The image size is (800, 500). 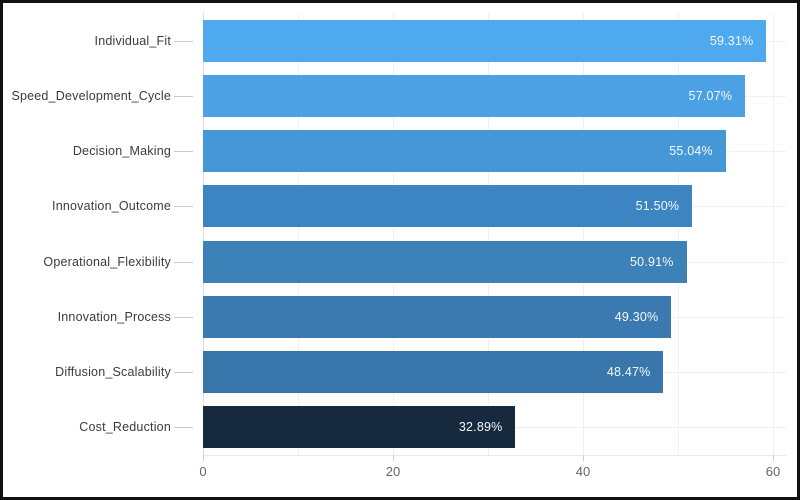 I want to click on category-label: Decision_Making, so click(x=121, y=151).